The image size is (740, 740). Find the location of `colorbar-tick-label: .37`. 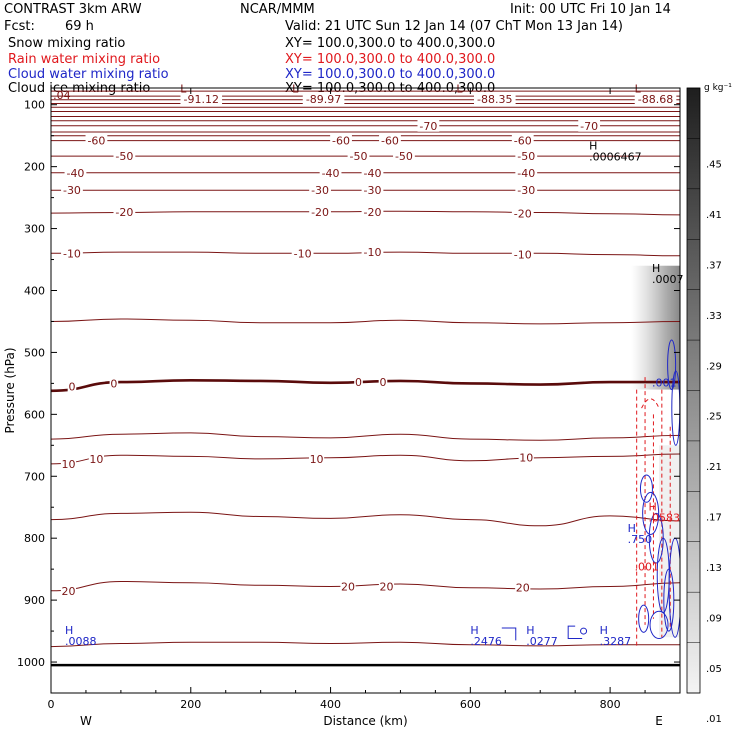

colorbar-tick-label: .37 is located at coordinates (714, 265).